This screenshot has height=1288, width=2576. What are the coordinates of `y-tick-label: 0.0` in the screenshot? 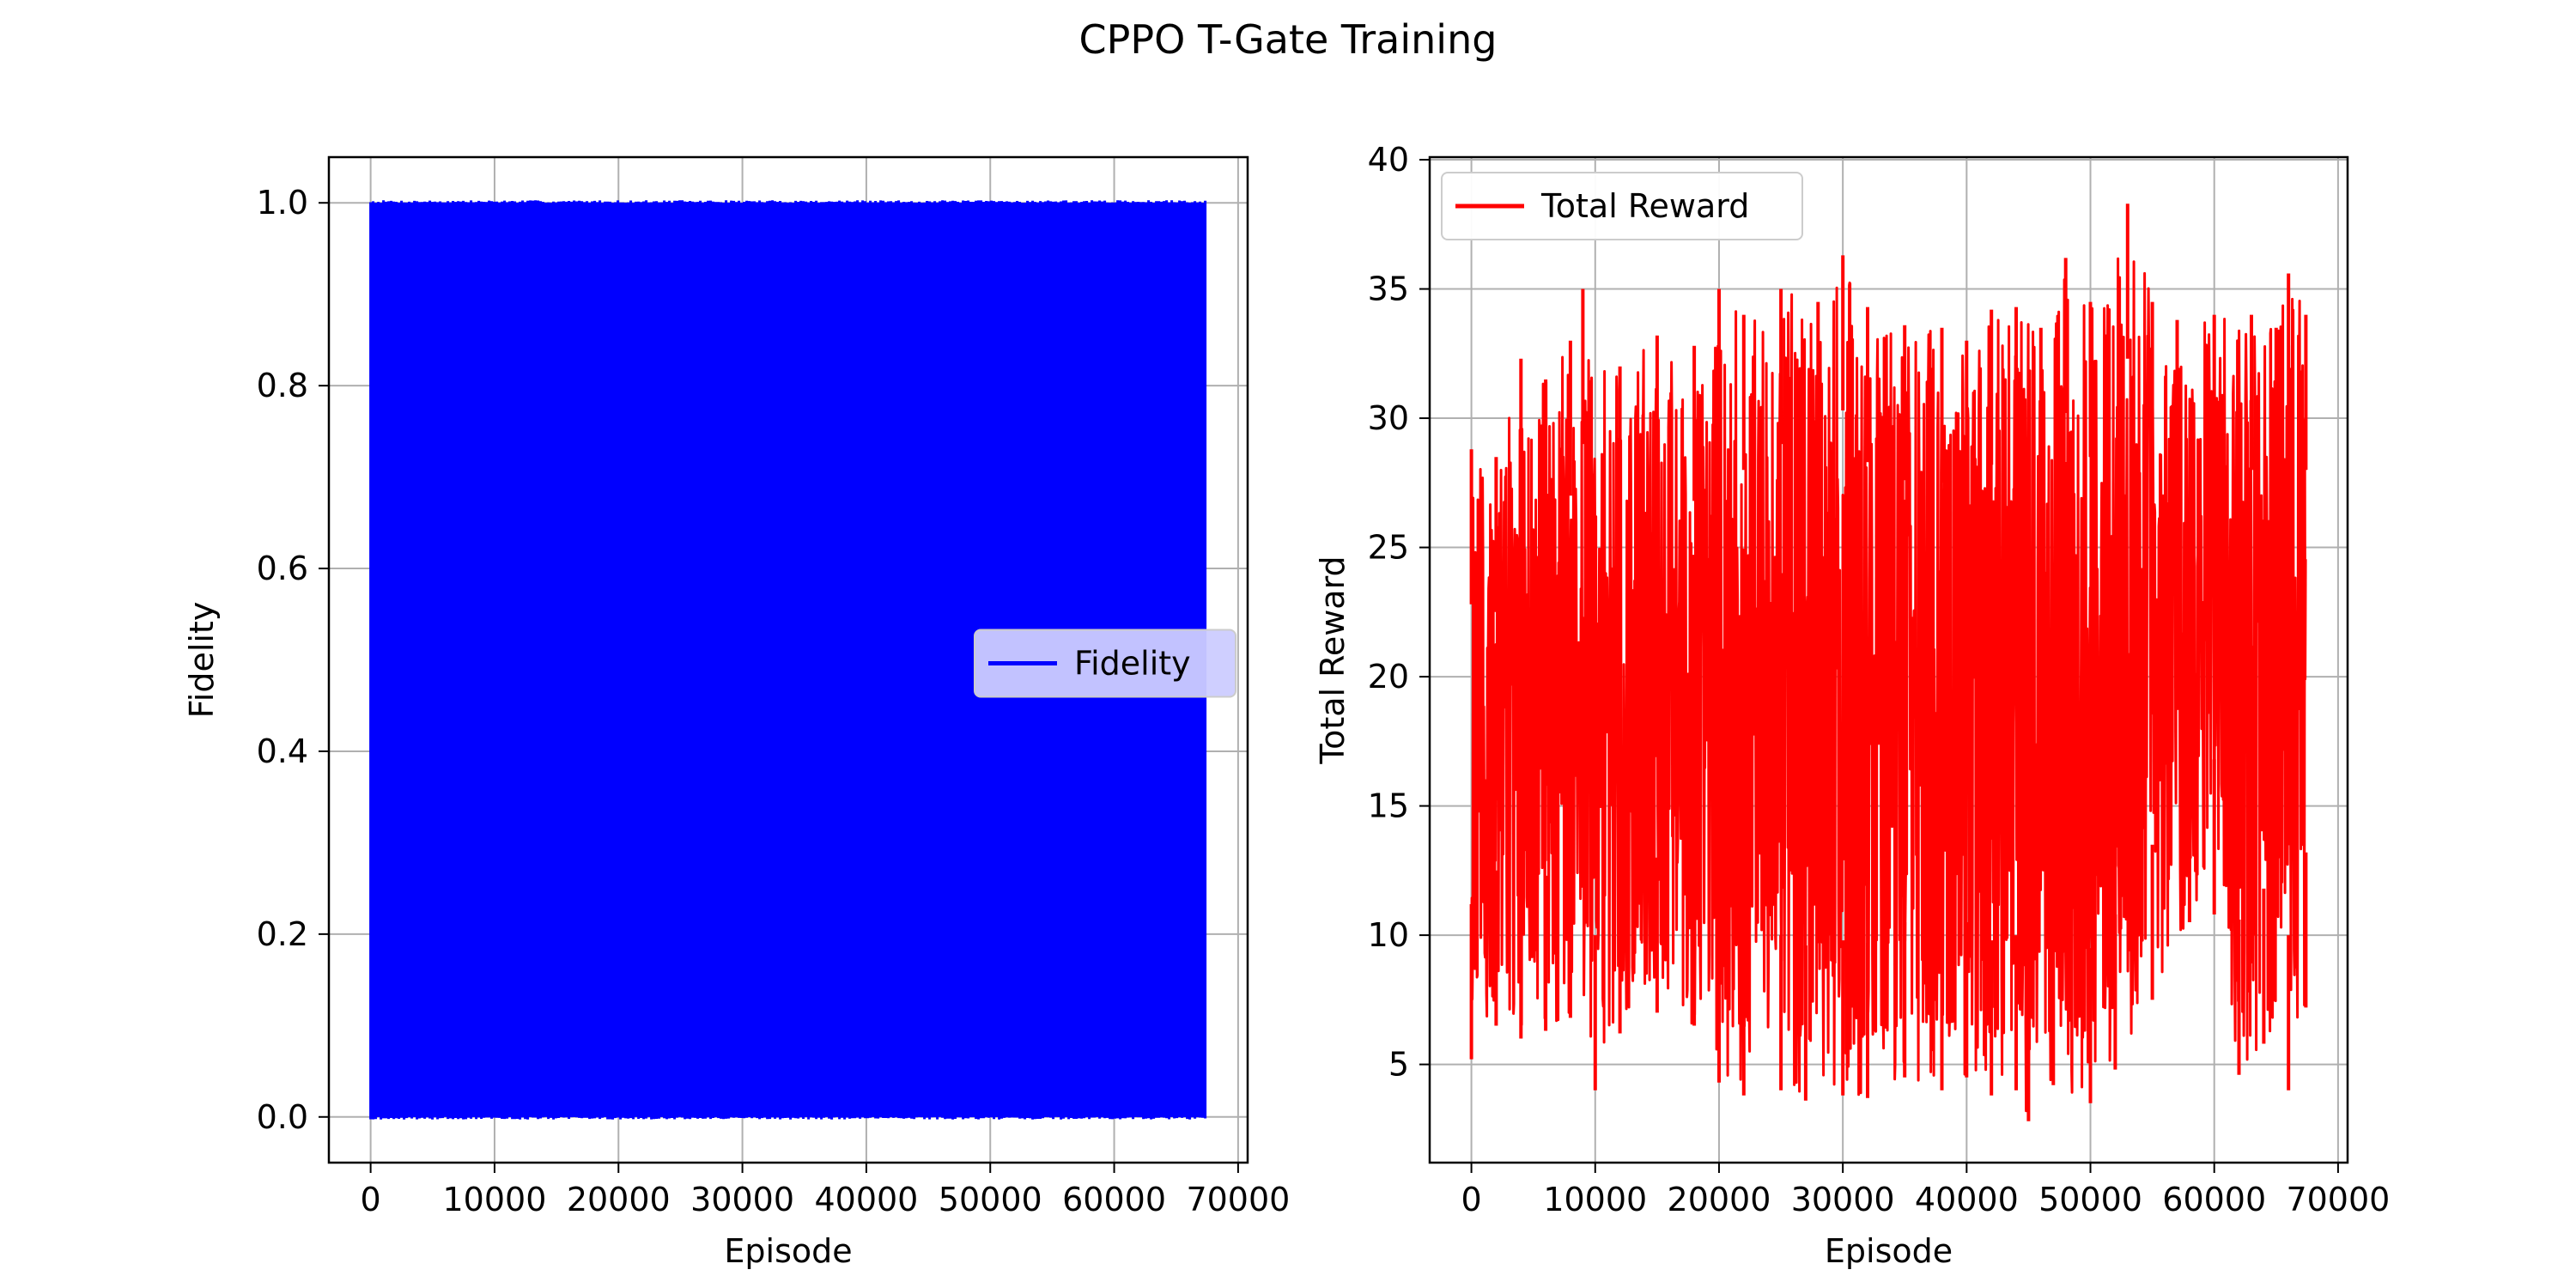 It's located at (282, 1117).